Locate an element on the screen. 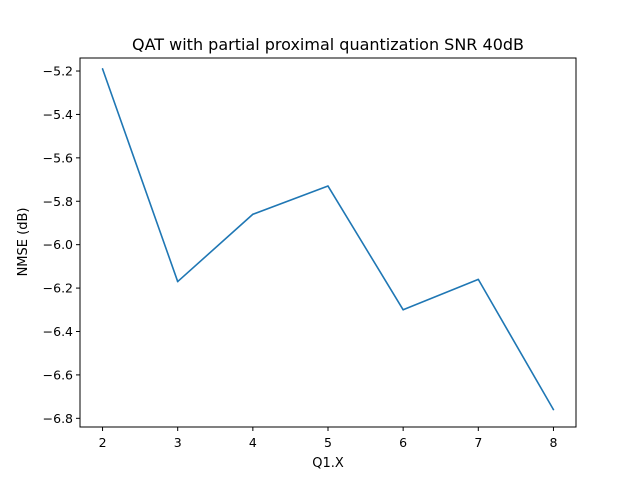 This screenshot has height=480, width=640. x-axis-label: Q1.X is located at coordinates (328, 463).